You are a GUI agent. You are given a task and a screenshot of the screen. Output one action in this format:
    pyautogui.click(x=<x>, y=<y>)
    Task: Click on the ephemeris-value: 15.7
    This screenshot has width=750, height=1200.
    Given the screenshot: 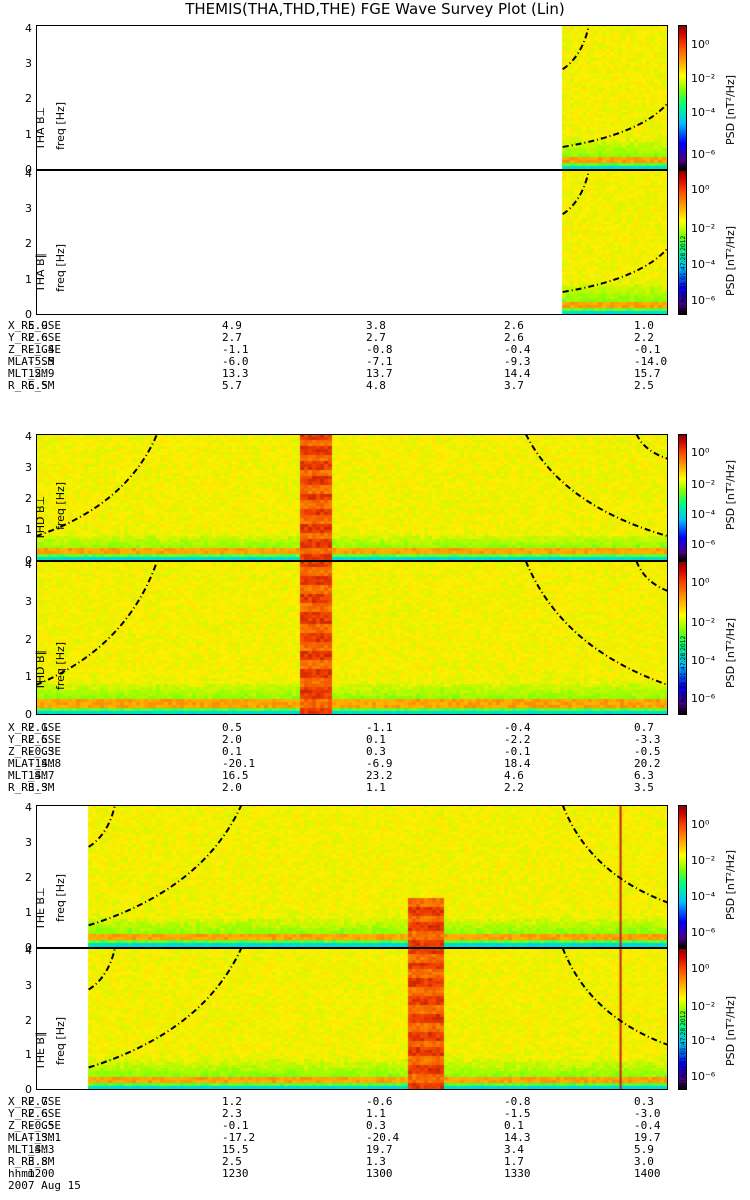 What is the action you would take?
    pyautogui.click(x=647, y=373)
    